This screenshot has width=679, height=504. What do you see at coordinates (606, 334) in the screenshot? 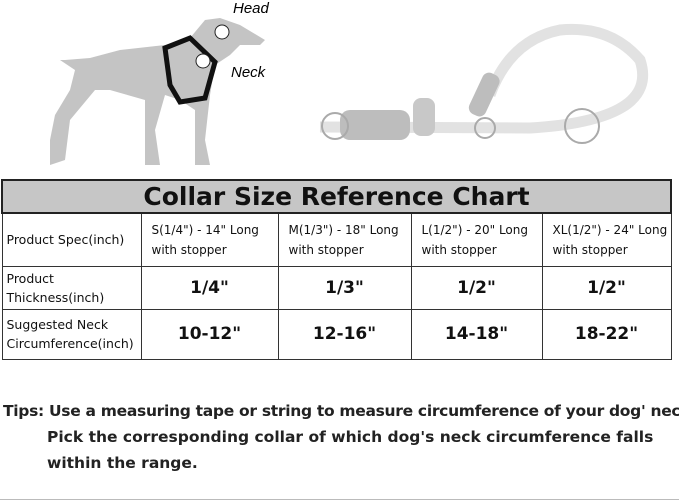
I see `table-cell: 18-22"` at bounding box center [606, 334].